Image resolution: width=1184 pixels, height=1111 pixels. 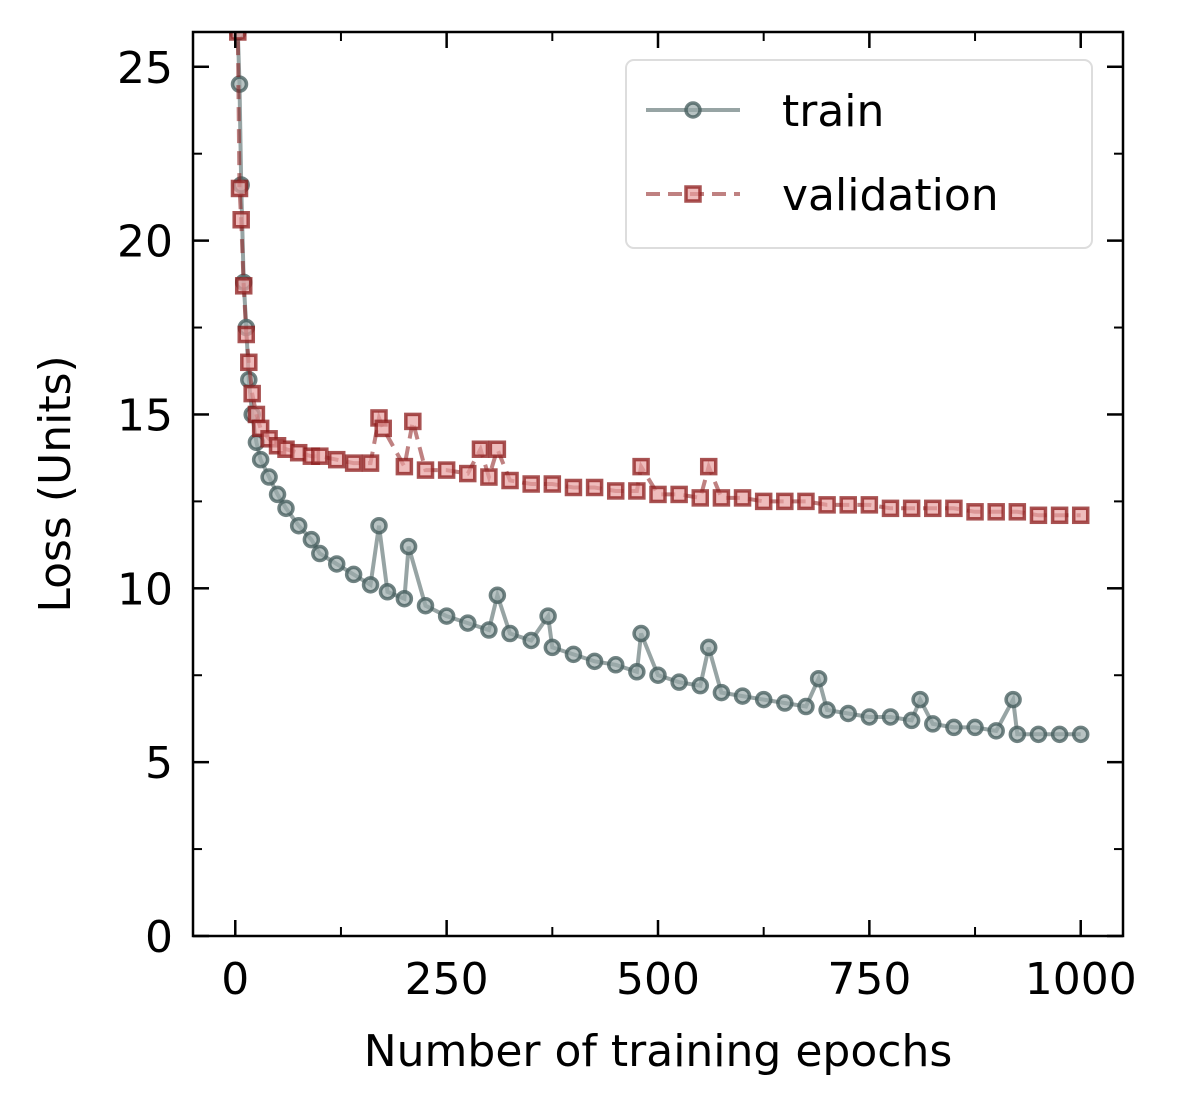 What do you see at coordinates (145, 589) in the screenshot?
I see `y-tick-label-10: 10` at bounding box center [145, 589].